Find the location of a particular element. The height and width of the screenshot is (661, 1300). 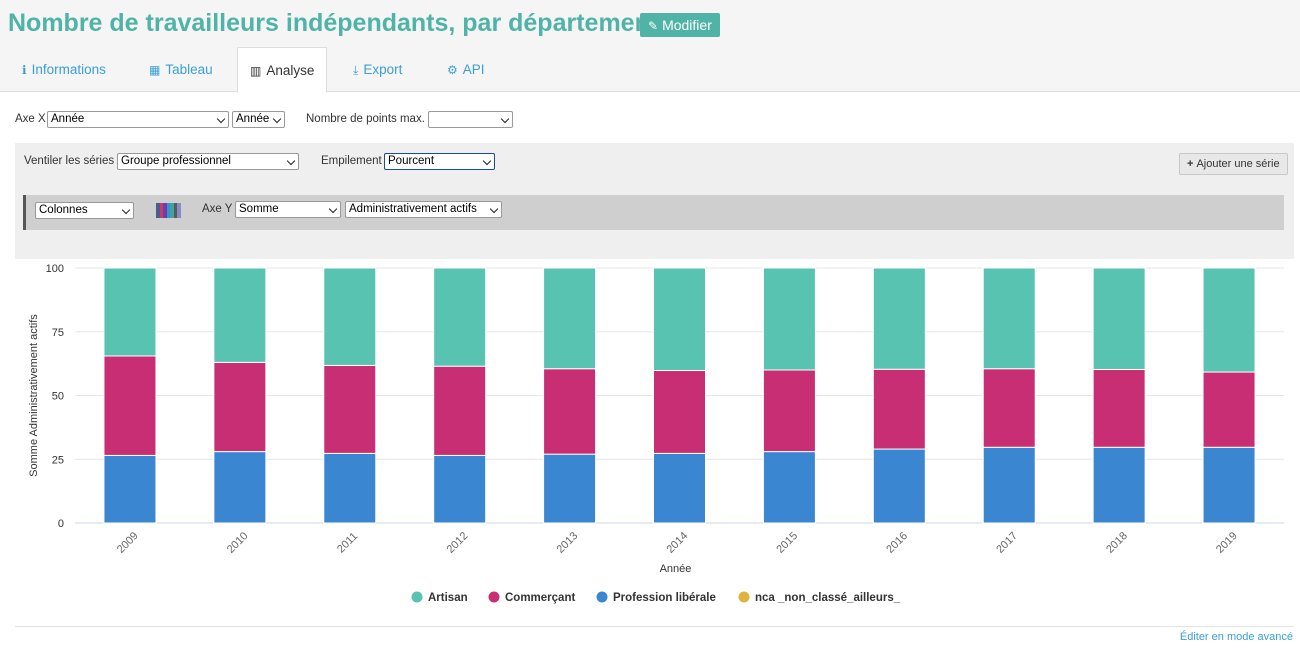

tab-api: ⚙ API is located at coordinates (466, 70).